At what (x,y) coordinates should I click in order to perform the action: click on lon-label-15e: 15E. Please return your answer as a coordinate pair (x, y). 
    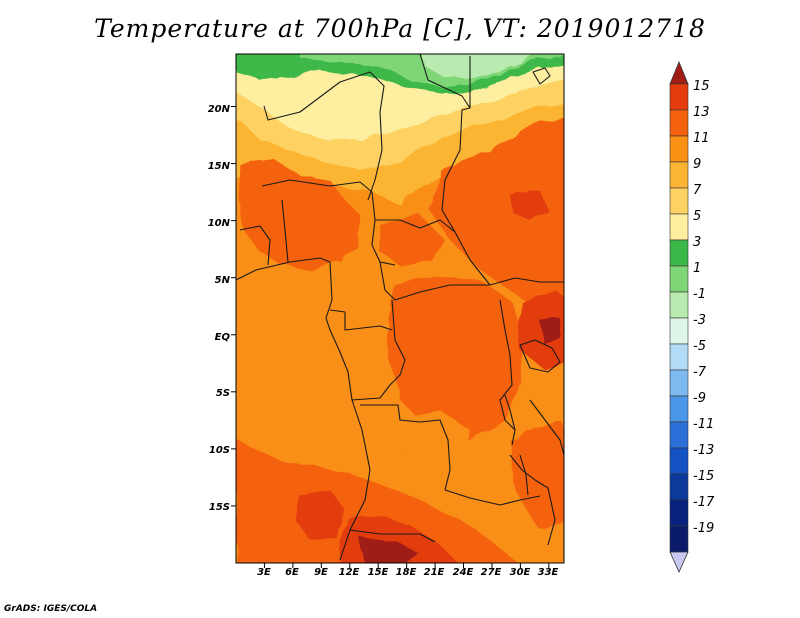
    Looking at the image, I should click on (378, 572).